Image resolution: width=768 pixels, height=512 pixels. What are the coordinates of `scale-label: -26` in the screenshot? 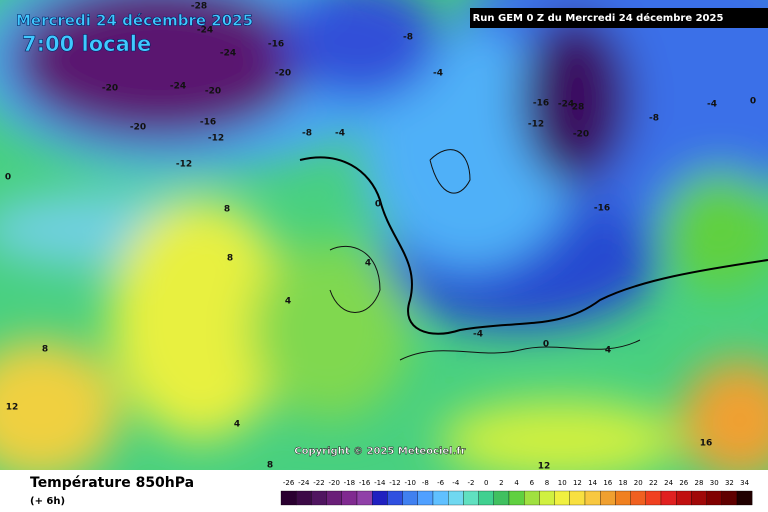 It's located at (289, 483).